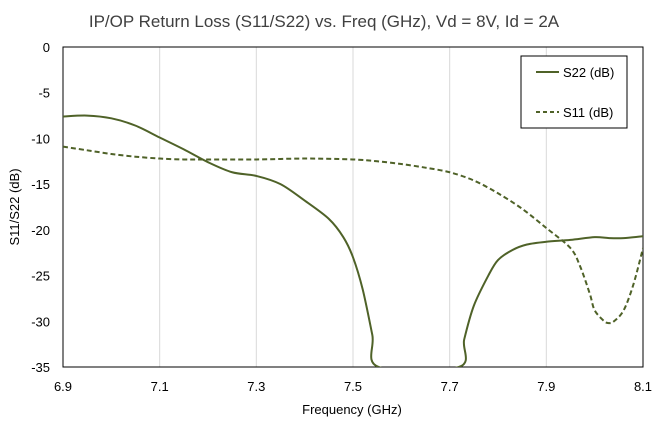 Image resolution: width=654 pixels, height=422 pixels. I want to click on y-tick-label: -25, so click(40, 276).